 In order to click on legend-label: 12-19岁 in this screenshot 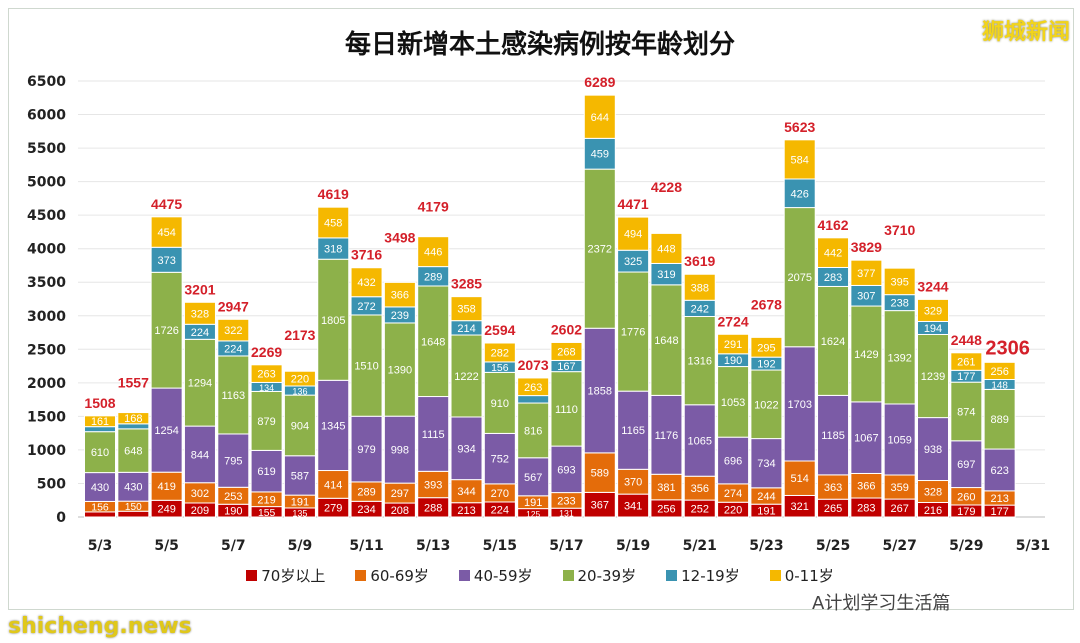, I will do `click(710, 576)`.